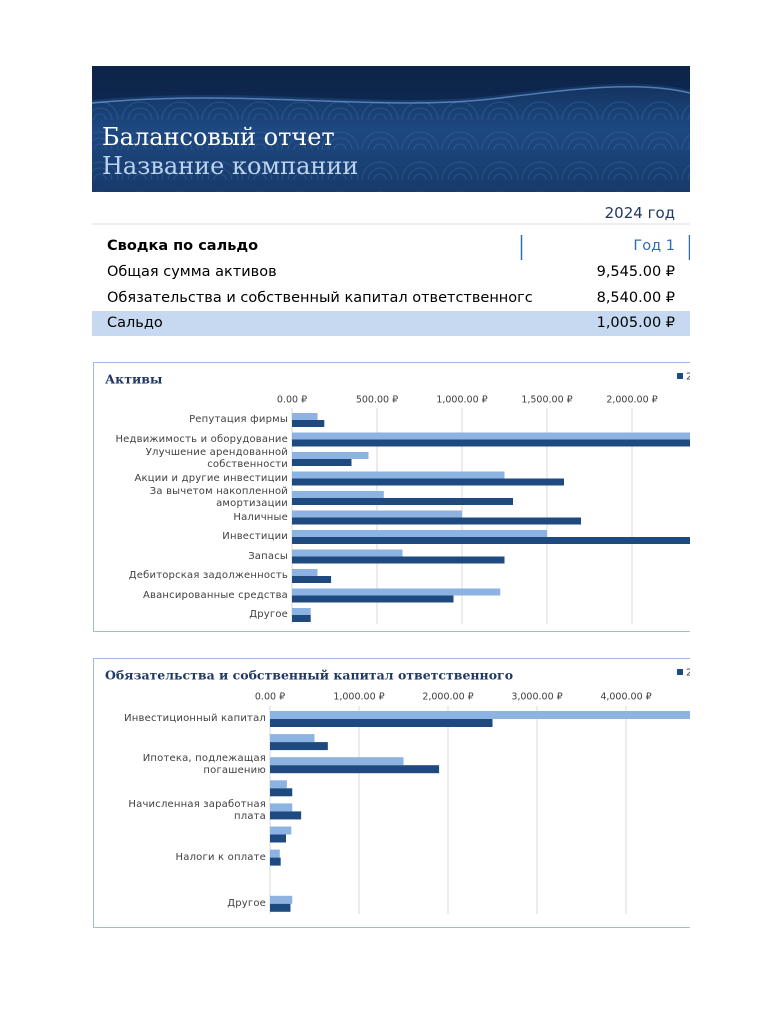 This screenshot has width=768, height=1024. Describe the element at coordinates (377, 400) in the screenshot. I see `x-tick-label: 500.00 ₽` at that location.